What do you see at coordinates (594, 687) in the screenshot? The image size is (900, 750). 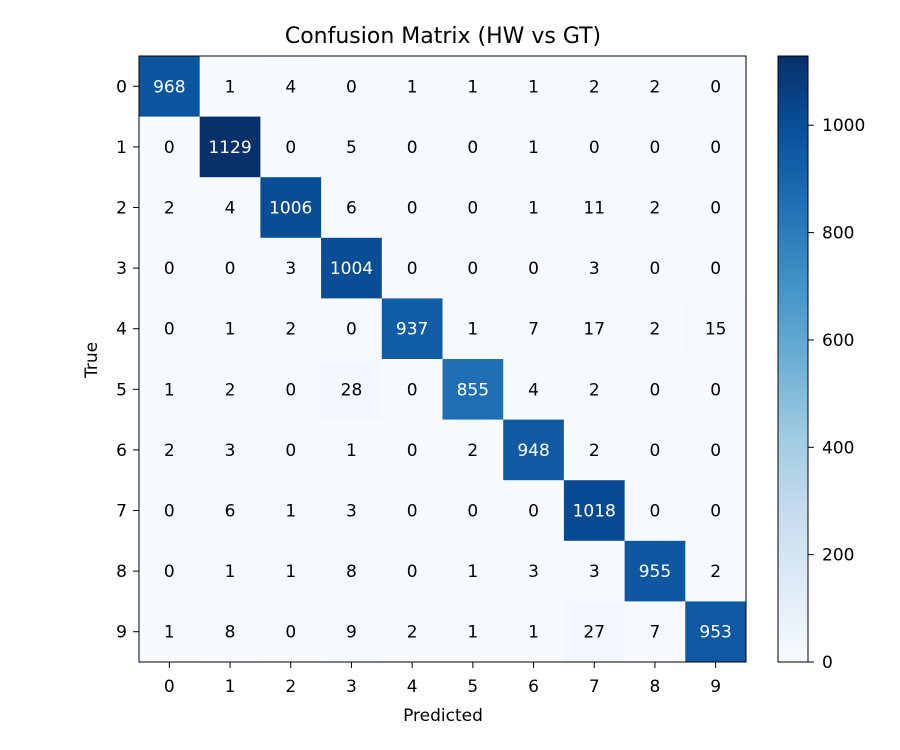 I see `x-tick-label: 7` at bounding box center [594, 687].